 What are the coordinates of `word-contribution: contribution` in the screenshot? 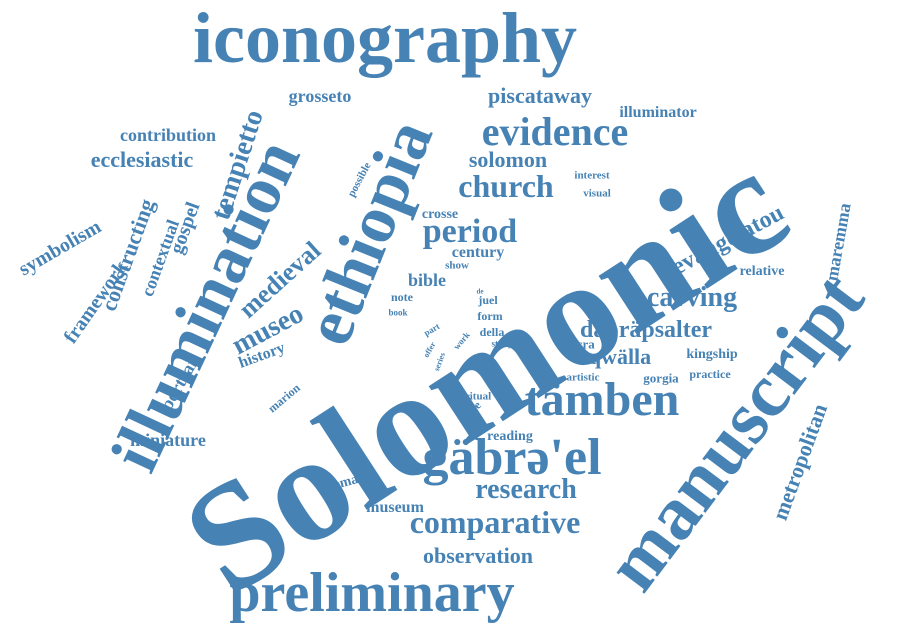 It's located at (168, 135).